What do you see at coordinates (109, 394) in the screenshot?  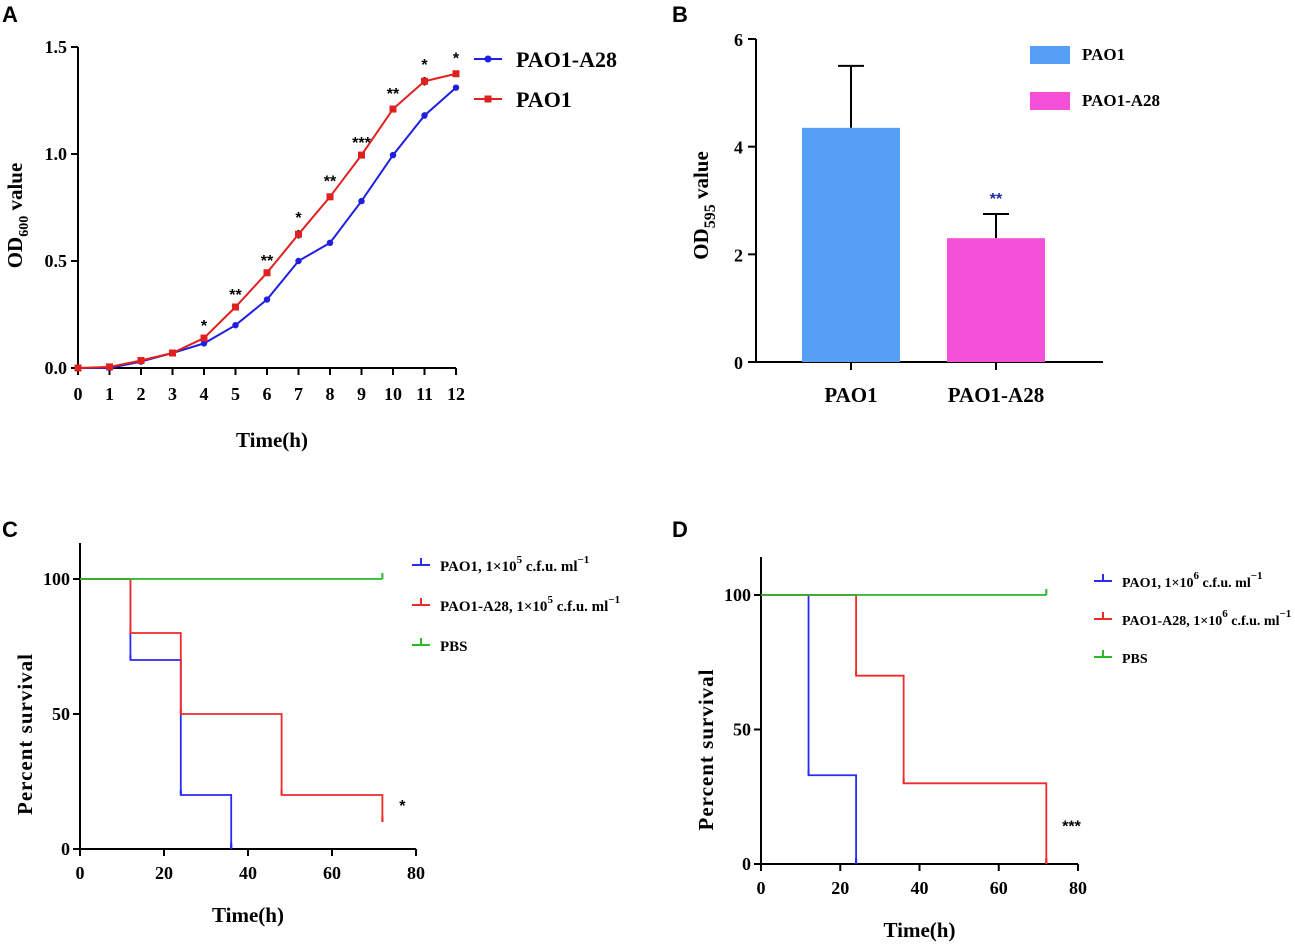 I see `x-tick-label: 1` at bounding box center [109, 394].